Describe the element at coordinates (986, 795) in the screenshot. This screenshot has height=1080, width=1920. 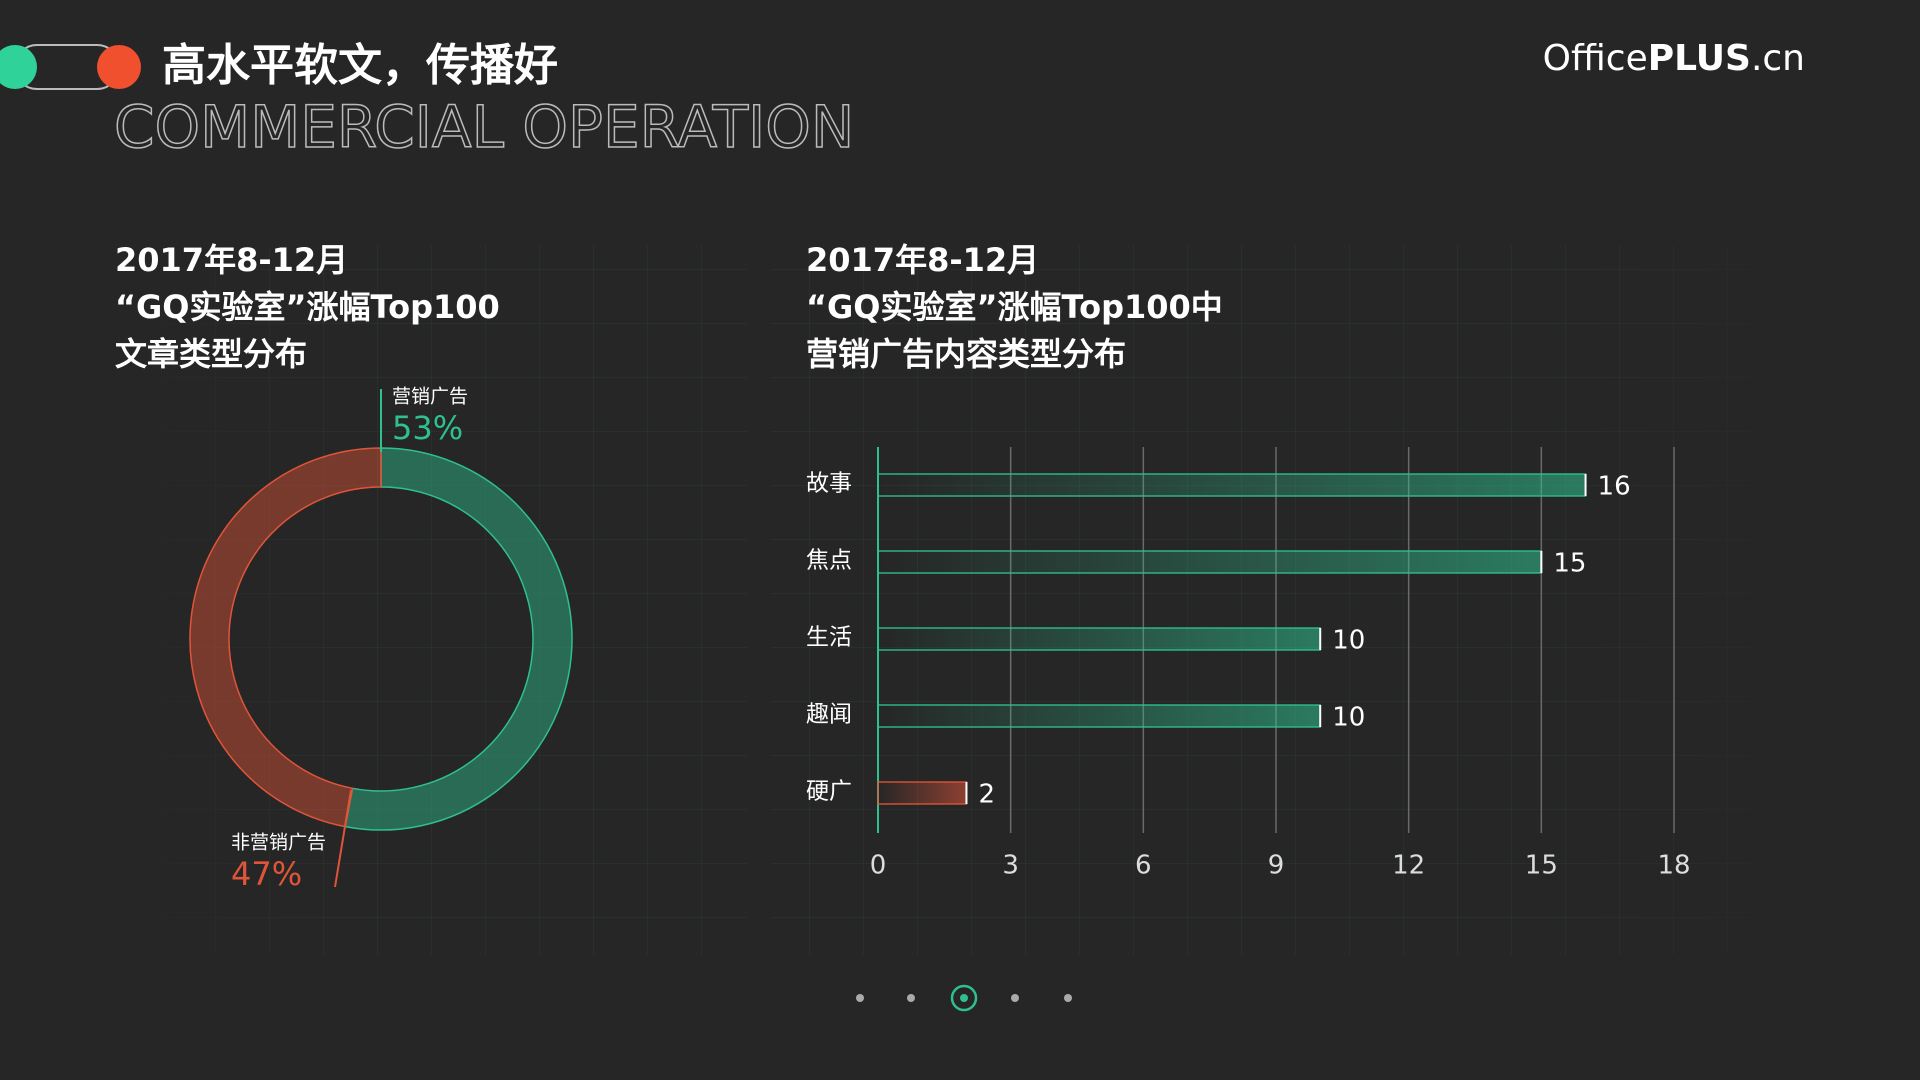
I see `value-label: 2` at that location.